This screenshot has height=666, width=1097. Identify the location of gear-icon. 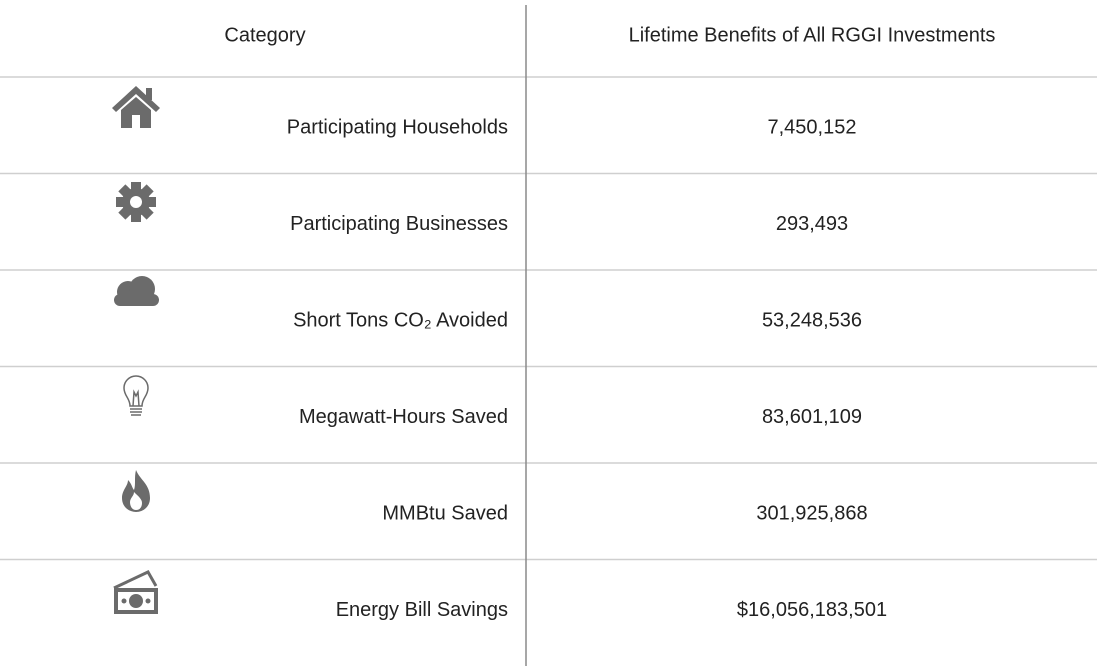
(136, 202).